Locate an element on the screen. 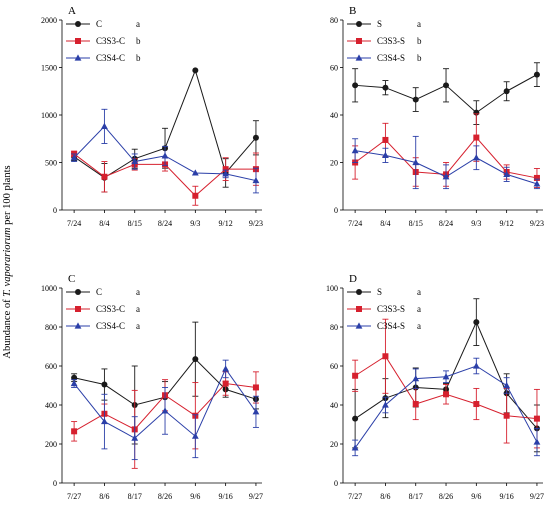 The image size is (550, 505). x-tick-label: 8/6 is located at coordinates (104, 496).